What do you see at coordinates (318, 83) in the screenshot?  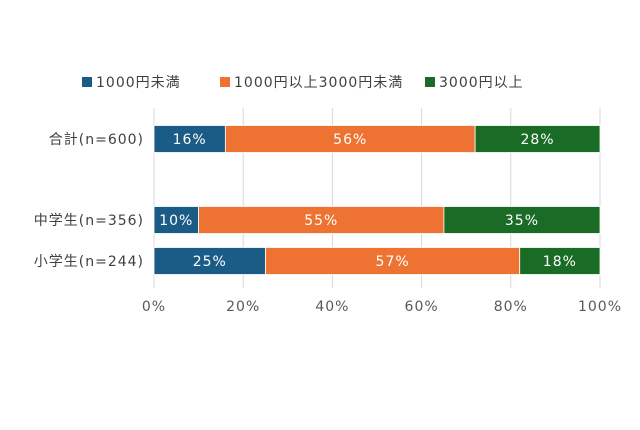 I see `legend-label: 1000円以上3000円未満` at bounding box center [318, 83].